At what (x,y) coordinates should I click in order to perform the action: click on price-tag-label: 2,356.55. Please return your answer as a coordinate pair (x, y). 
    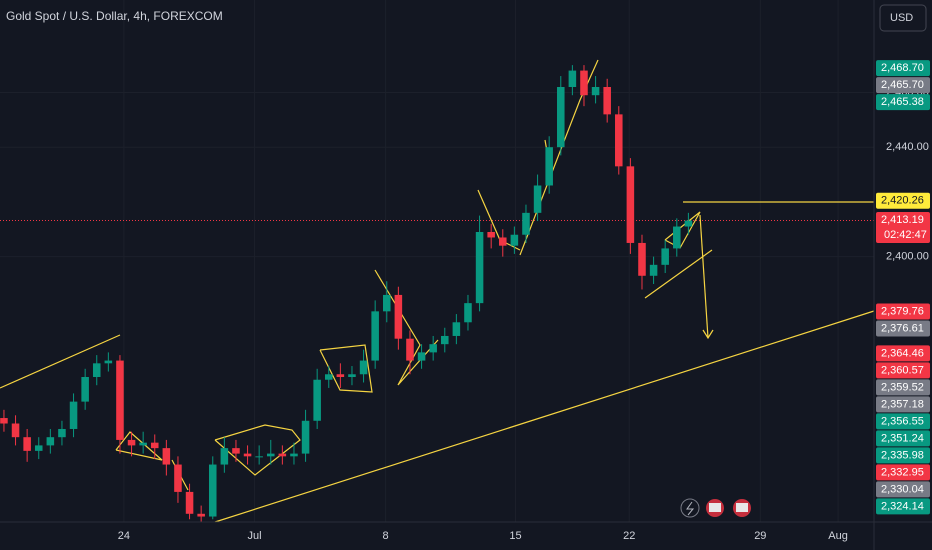
    Looking at the image, I should click on (902, 421).